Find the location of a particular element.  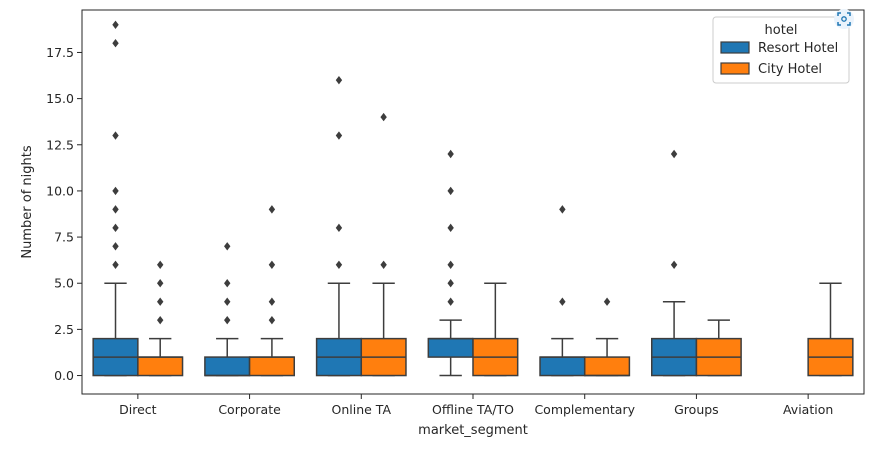

y-tick-label: 15.0 is located at coordinates (60, 98).